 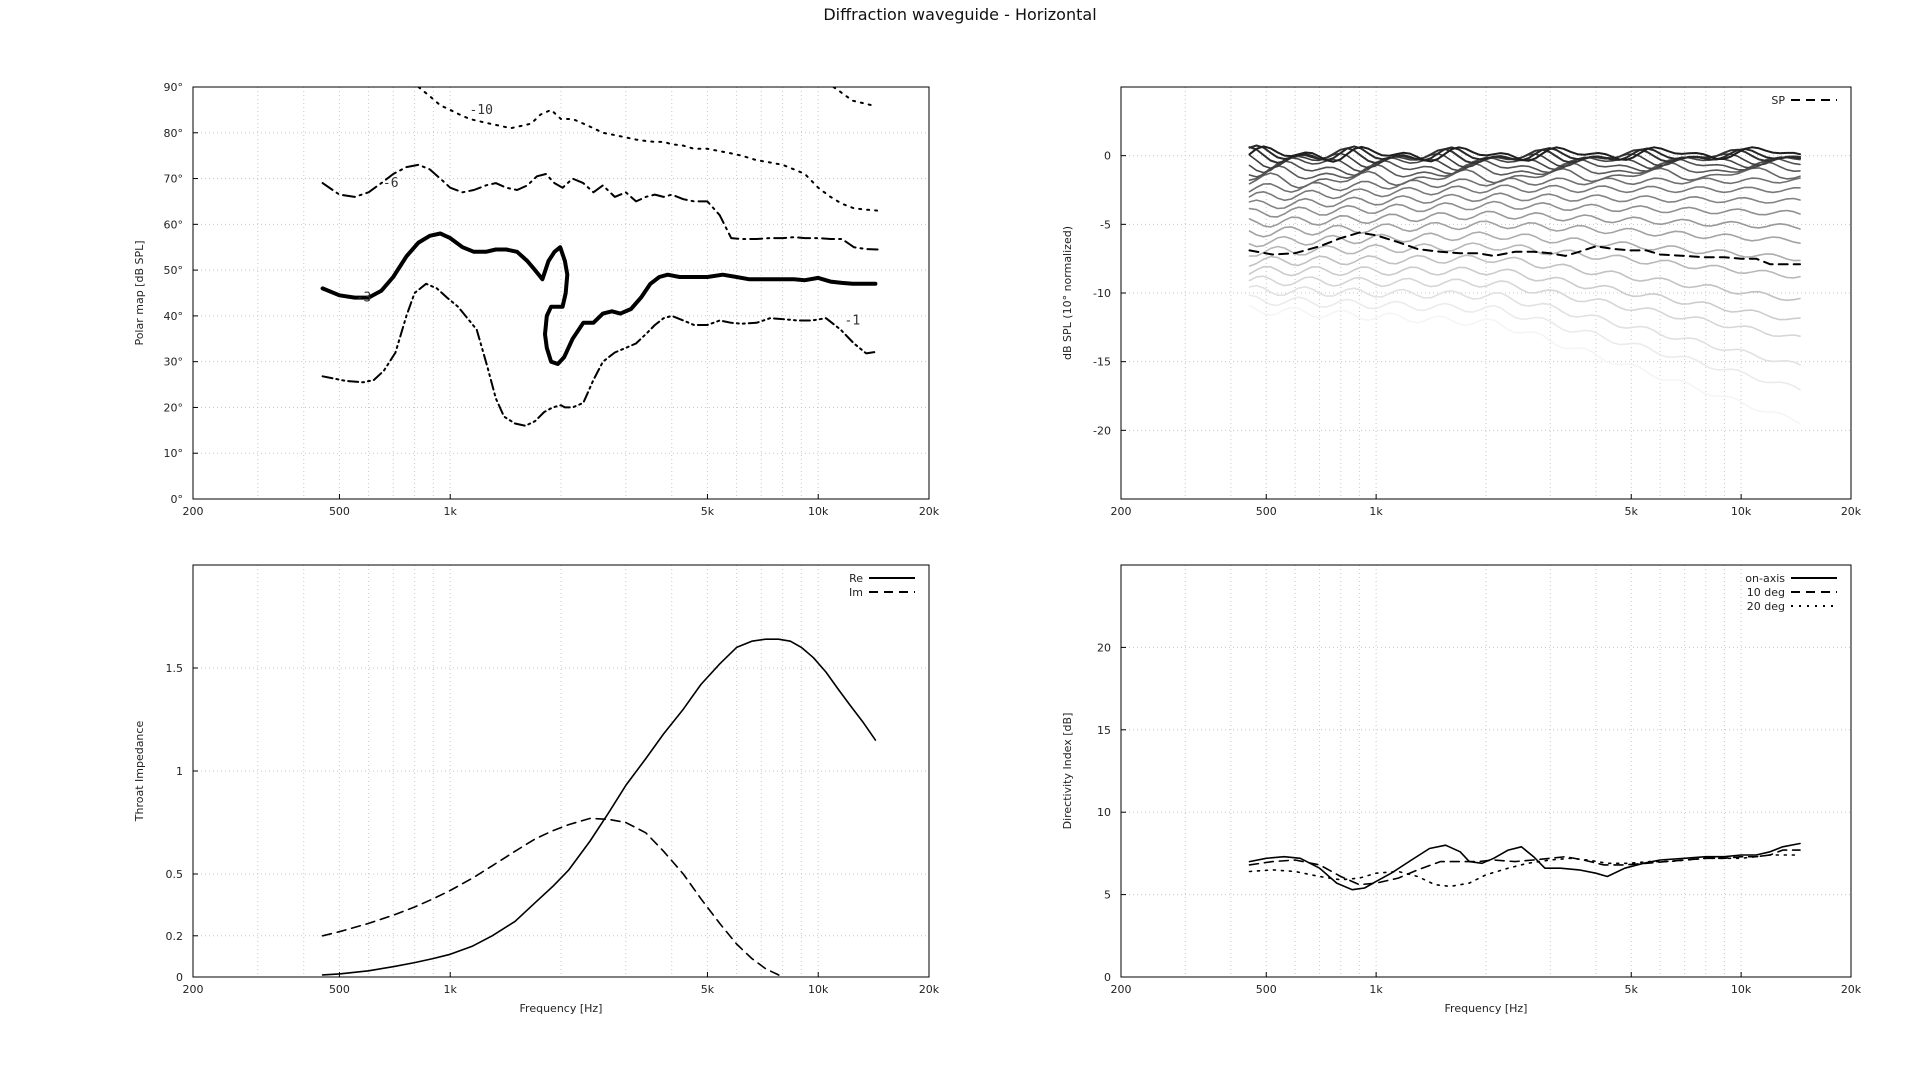 I want to click on contour-label: -1, so click(x=853, y=320).